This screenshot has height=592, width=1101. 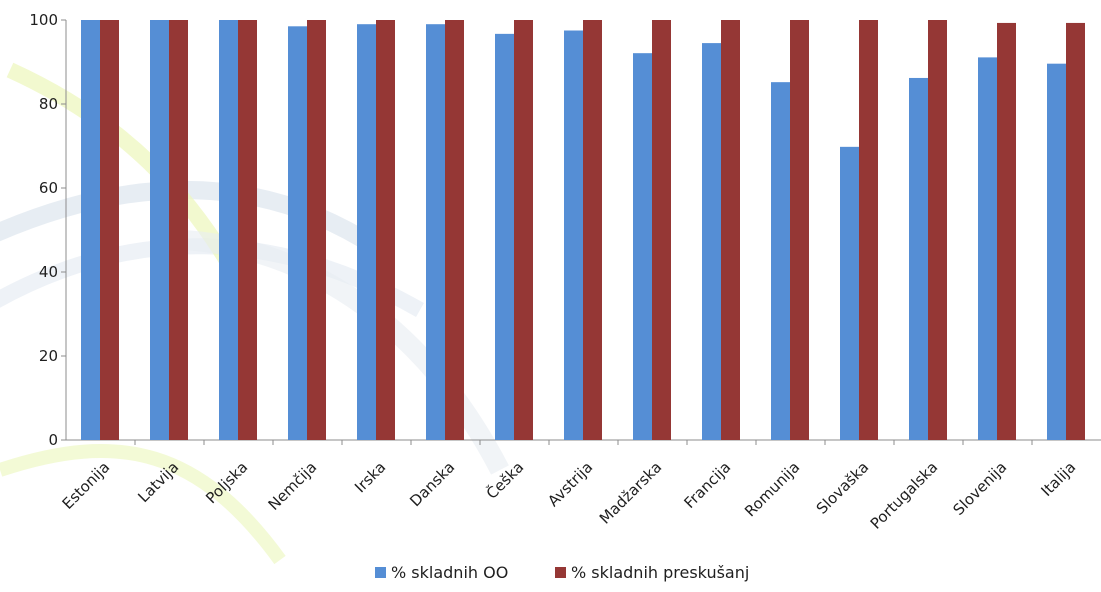 I want to click on legend-item-skladnih-preskusanj-label: % skladnih preskušanj, so click(x=660, y=572).